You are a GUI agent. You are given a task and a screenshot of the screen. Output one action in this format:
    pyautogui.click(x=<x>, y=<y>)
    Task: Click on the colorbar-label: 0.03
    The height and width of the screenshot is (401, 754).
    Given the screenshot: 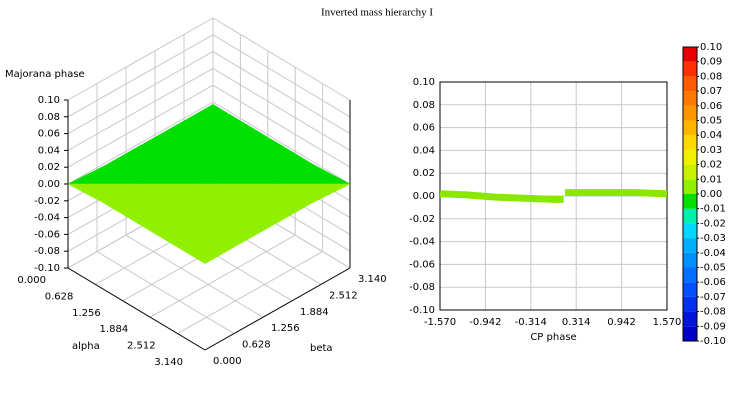 What is the action you would take?
    pyautogui.click(x=711, y=150)
    